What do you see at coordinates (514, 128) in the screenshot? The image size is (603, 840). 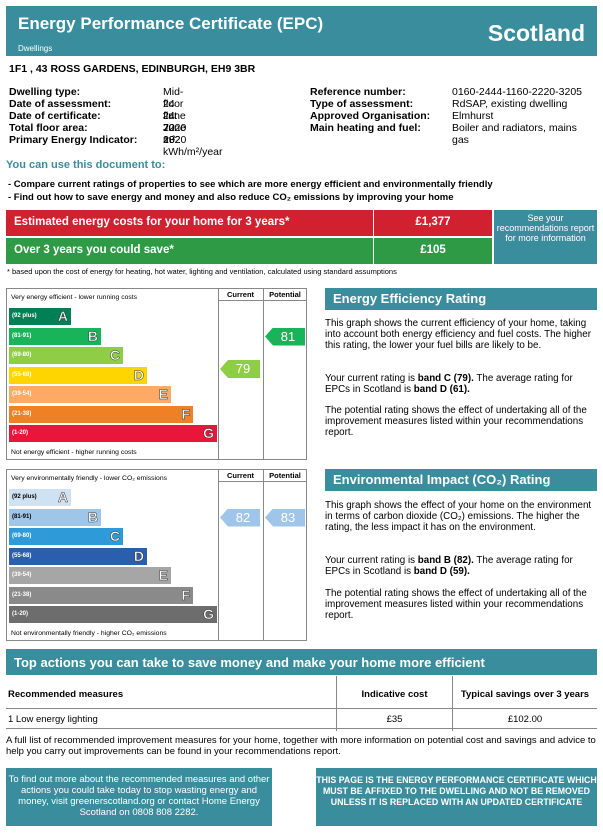 I see `detail-value: Boiler and radiators, mains` at bounding box center [514, 128].